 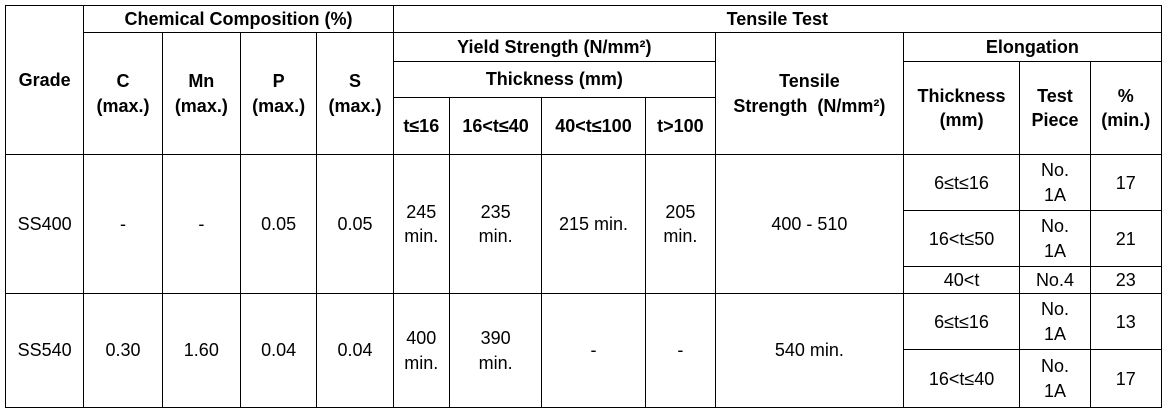 I want to click on tensile-strength-header: Tensile Strength (N/mm²), so click(x=809, y=94).